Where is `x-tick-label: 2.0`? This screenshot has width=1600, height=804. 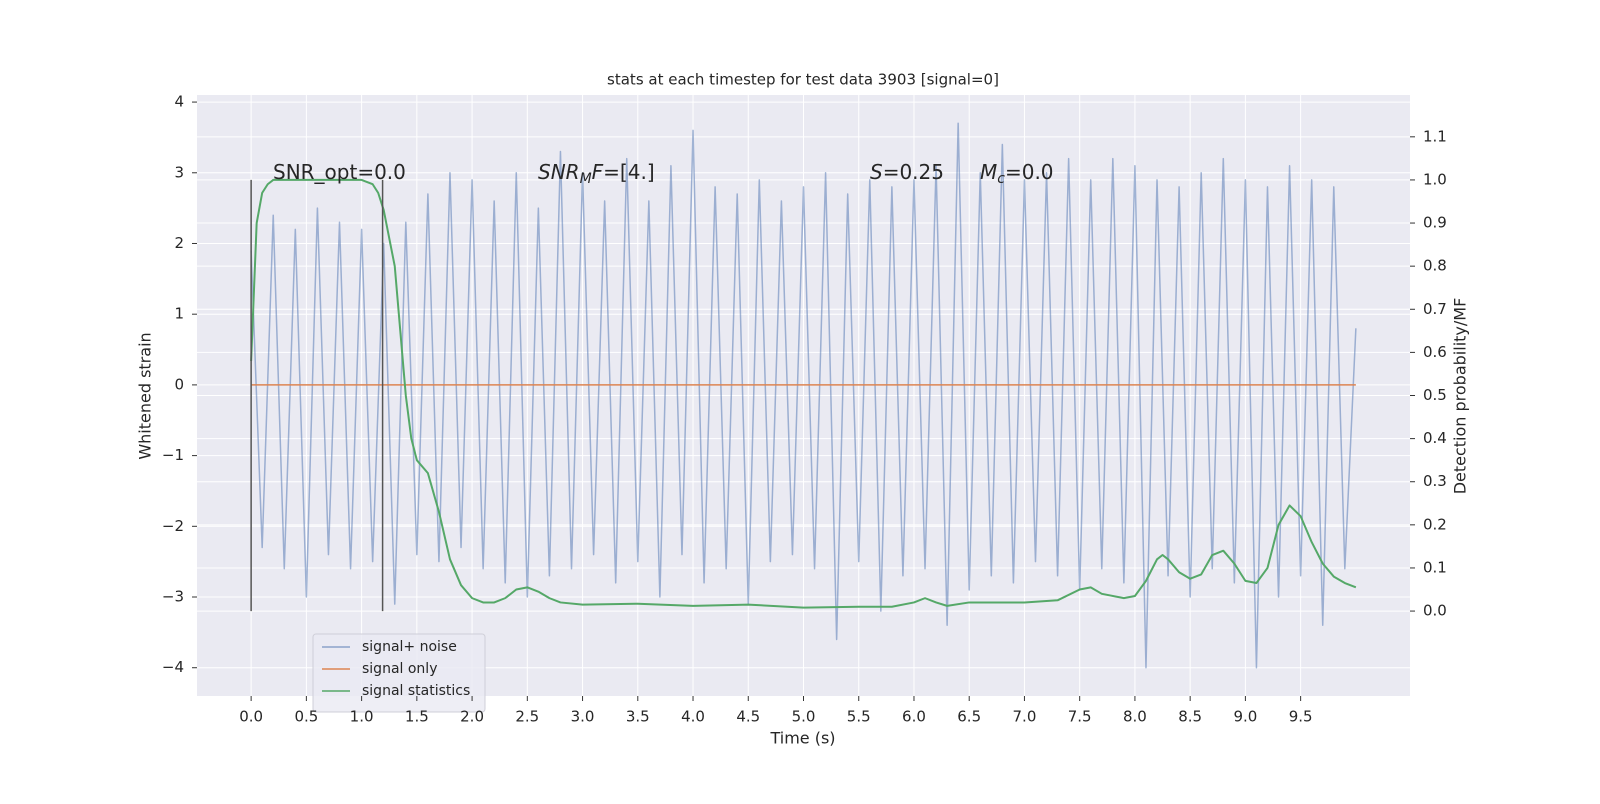
x-tick-label: 2.0 is located at coordinates (472, 717).